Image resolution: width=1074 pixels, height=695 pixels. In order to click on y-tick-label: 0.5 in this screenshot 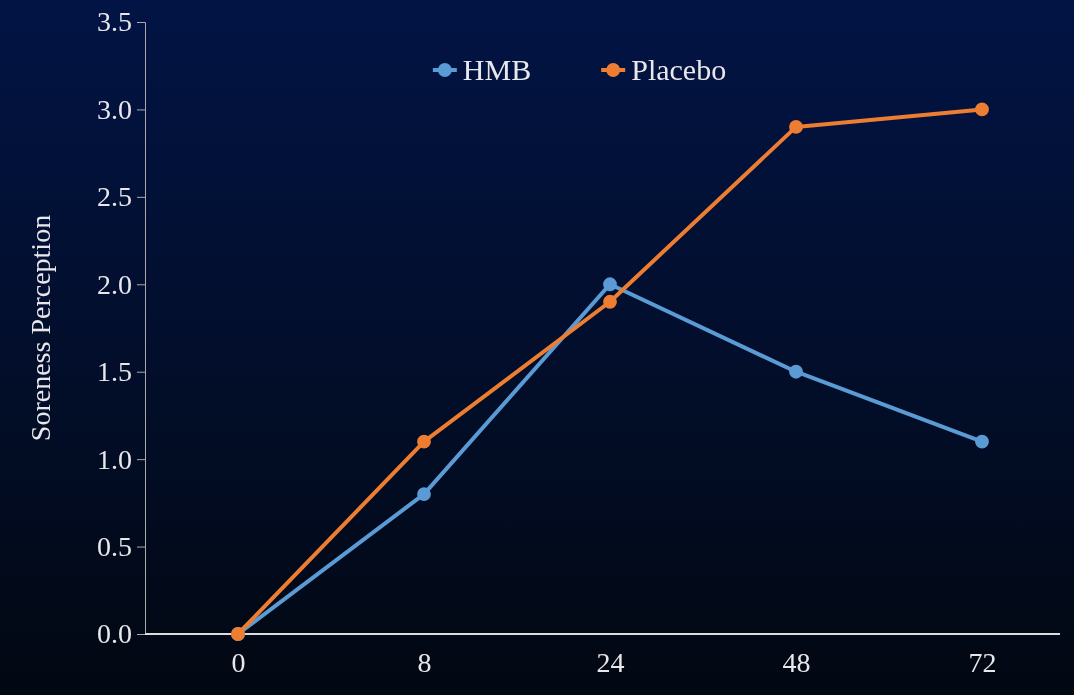, I will do `click(114, 547)`.